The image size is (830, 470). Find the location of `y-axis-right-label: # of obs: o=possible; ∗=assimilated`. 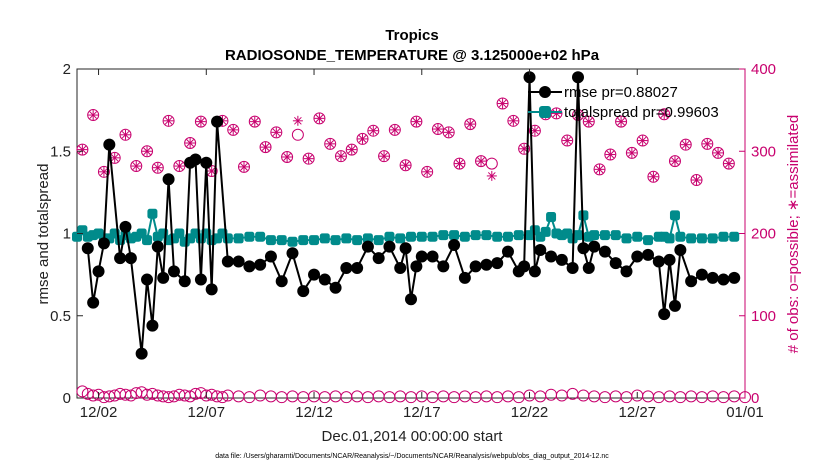

y-axis-right-label: # of obs: o=possible; ∗=assimilated is located at coordinates (793, 234).